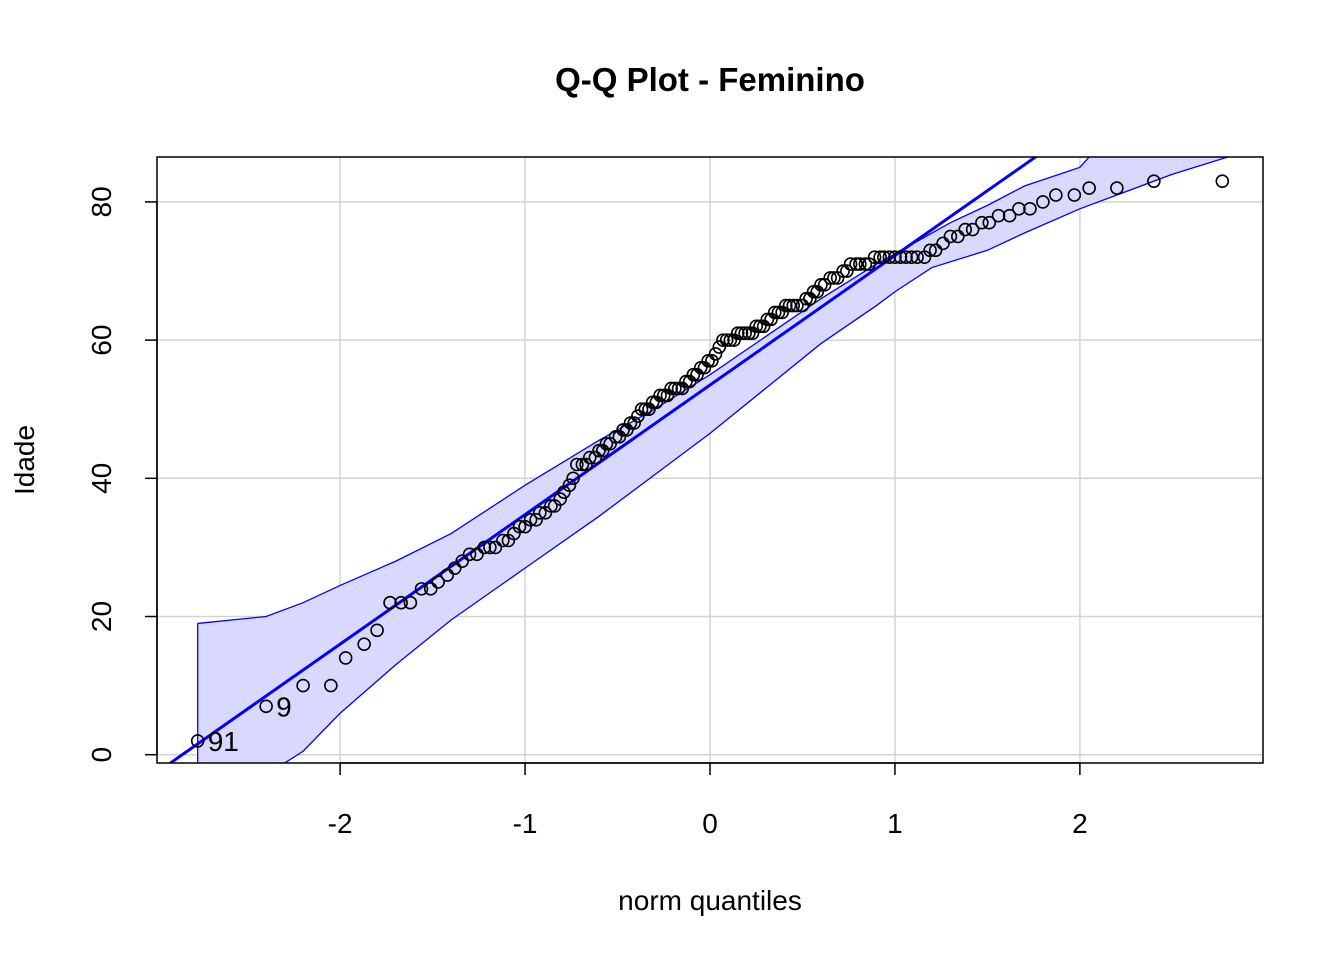 The height and width of the screenshot is (960, 1344). Describe the element at coordinates (708, 800) in the screenshot. I see `x-axis: -2 -1 0 1 2` at that location.